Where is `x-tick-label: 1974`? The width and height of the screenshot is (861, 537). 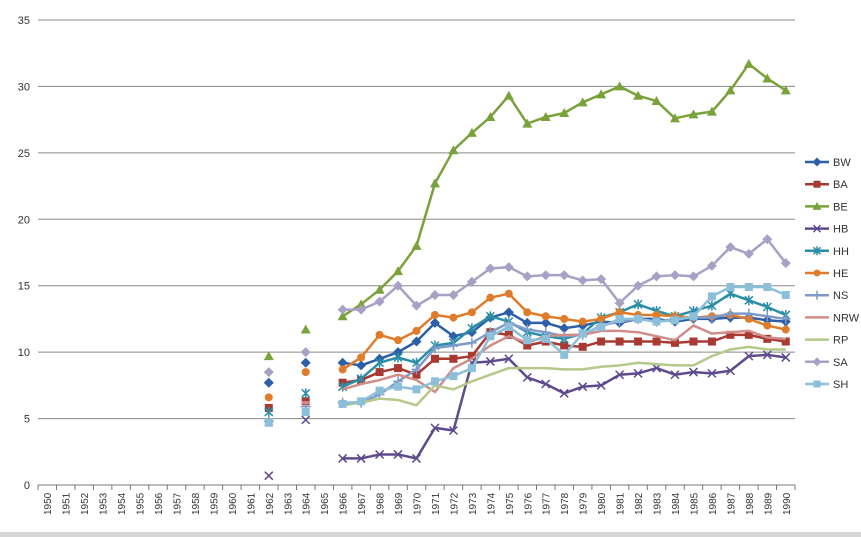 x-tick-label: 1974 is located at coordinates (491, 503).